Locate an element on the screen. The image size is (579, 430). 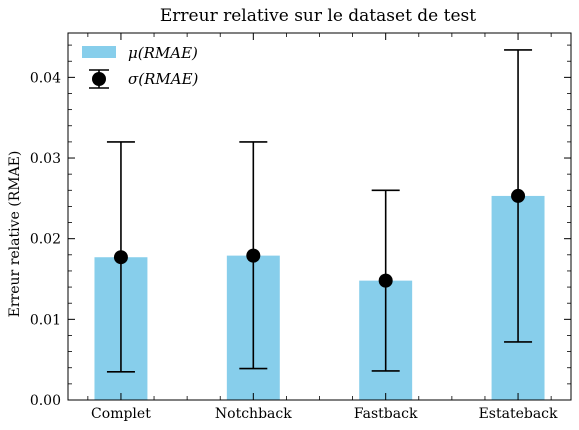
chart-title: Erreur relative sur le dataset de test is located at coordinates (318, 16).